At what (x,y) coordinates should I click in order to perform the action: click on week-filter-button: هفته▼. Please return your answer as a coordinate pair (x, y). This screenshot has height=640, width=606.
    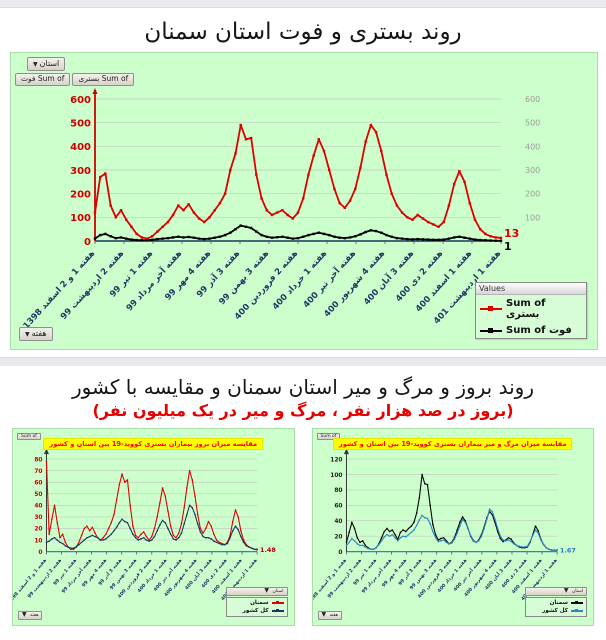
    Looking at the image, I should click on (36, 334).